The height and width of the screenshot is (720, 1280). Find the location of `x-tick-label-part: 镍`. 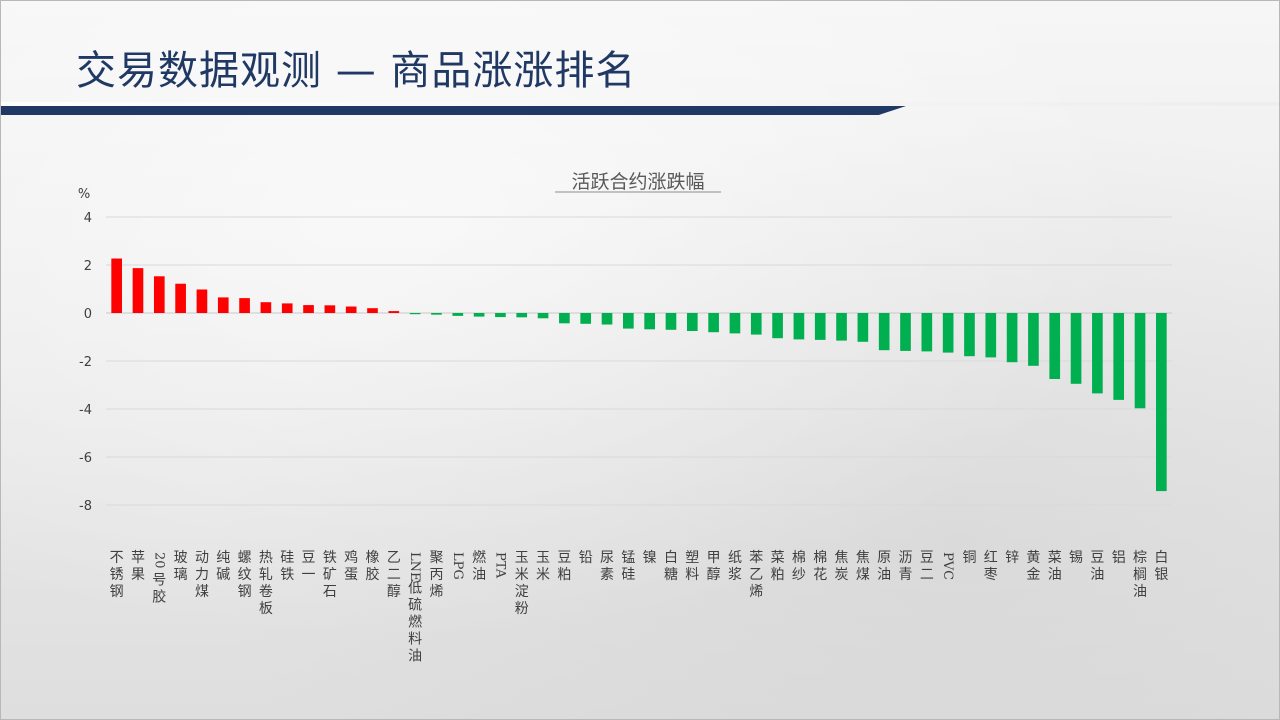

x-tick-label-part: 镍 is located at coordinates (650, 558).